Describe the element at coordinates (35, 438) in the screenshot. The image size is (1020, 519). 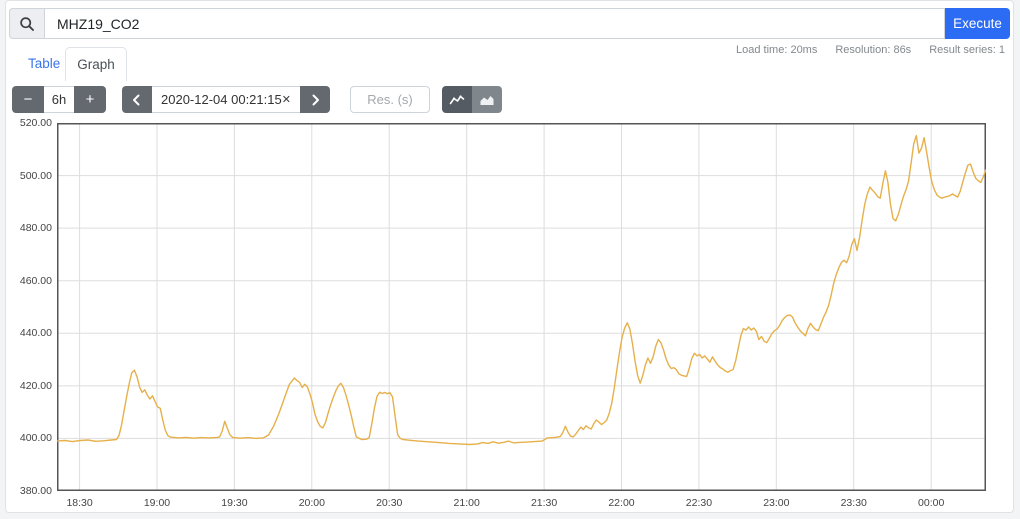
I see `y-axis-tick-label: 400.00` at that location.